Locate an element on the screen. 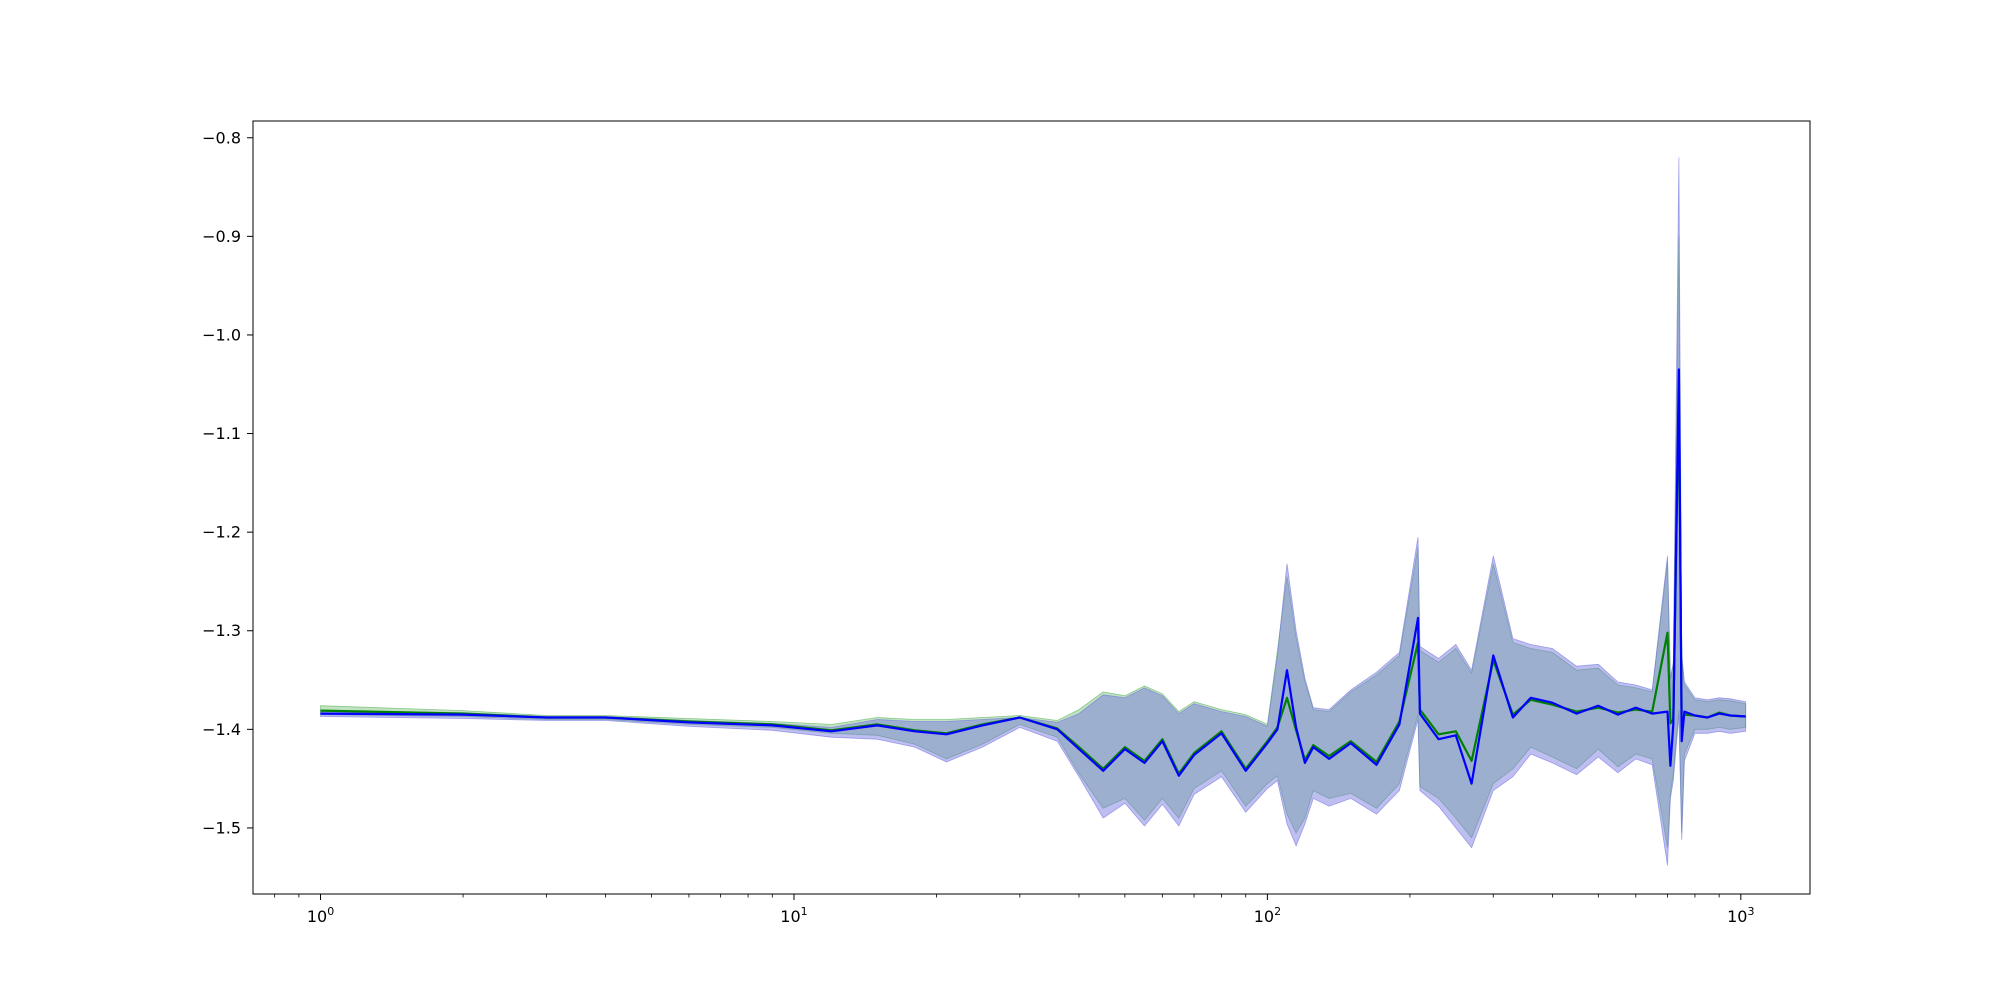  y-tick-label: −0.8 is located at coordinates (221, 137).